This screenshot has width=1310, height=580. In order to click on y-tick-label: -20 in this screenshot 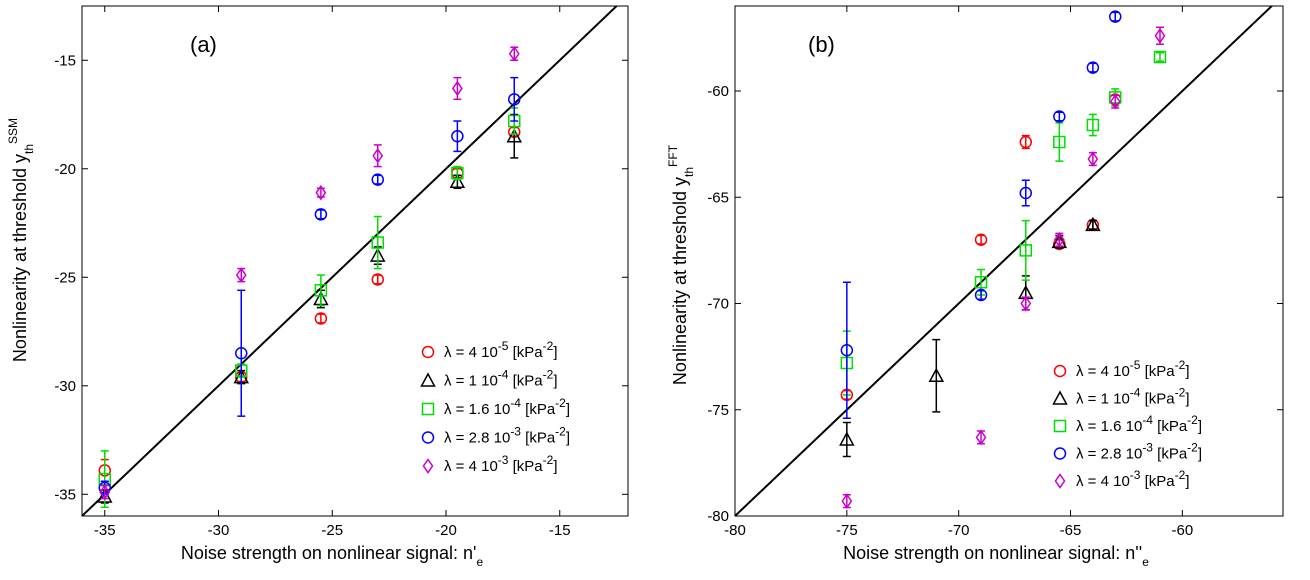, I will do `click(65, 169)`.